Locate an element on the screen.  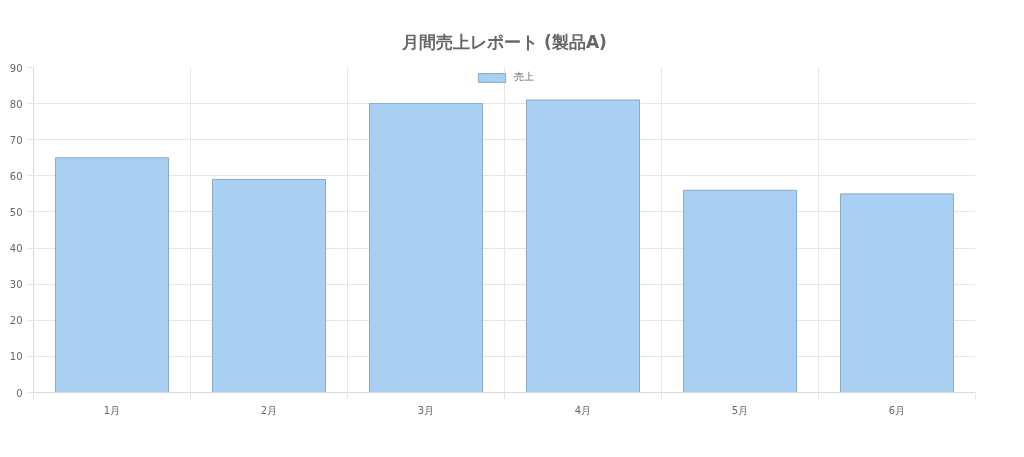
x-tick-label: 4月 is located at coordinates (583, 410).